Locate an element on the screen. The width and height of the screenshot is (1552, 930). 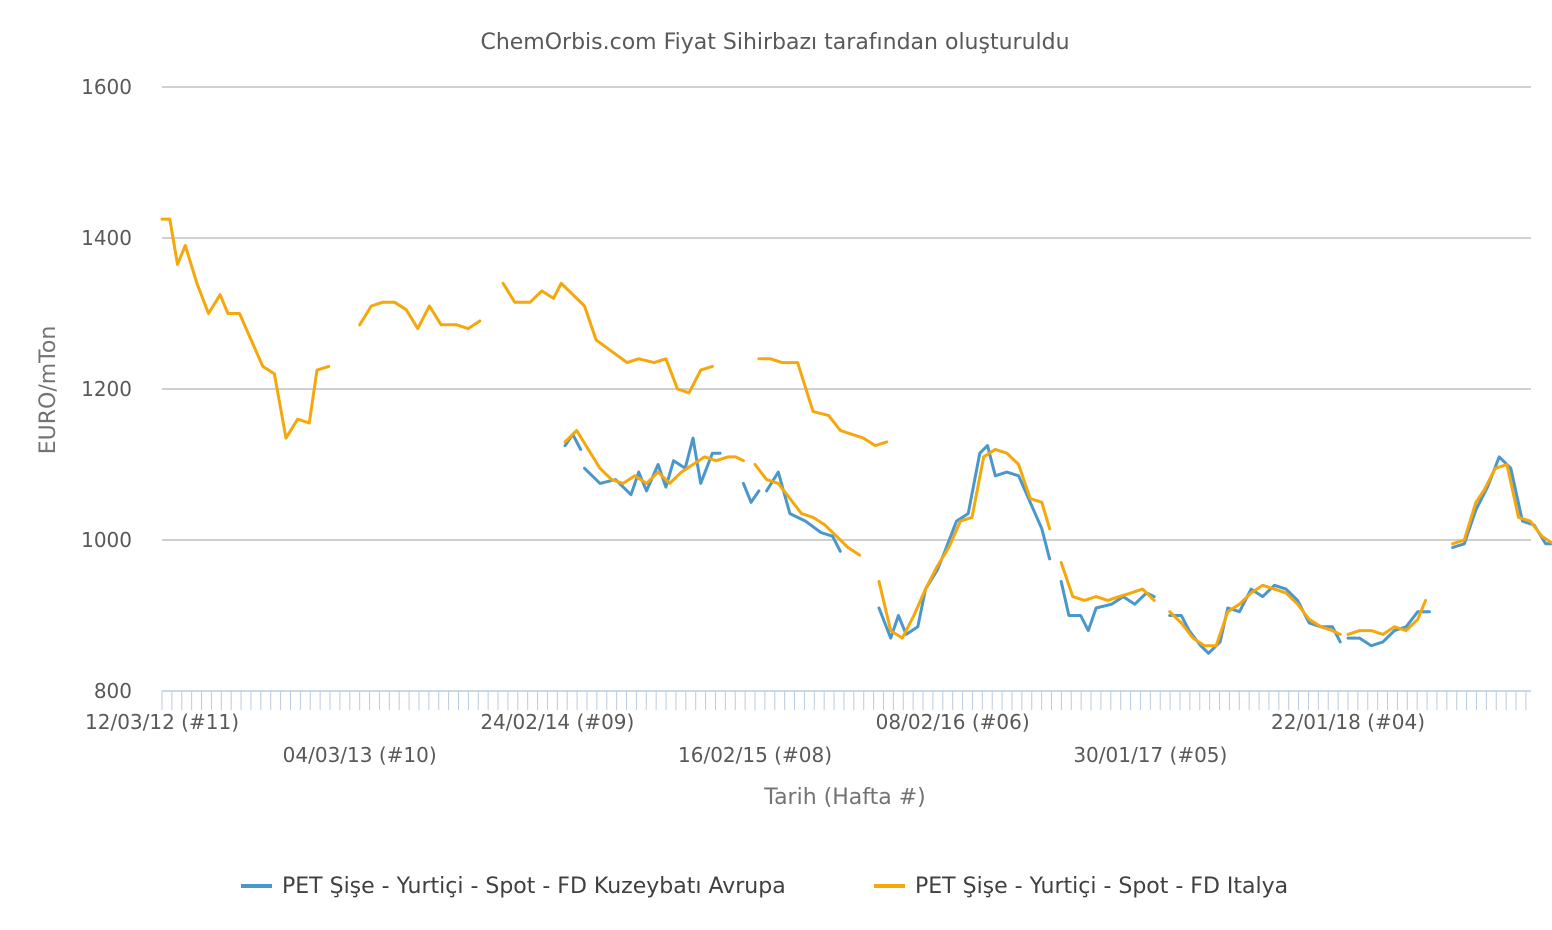
y-tick-label: 1600 is located at coordinates (106, 87).